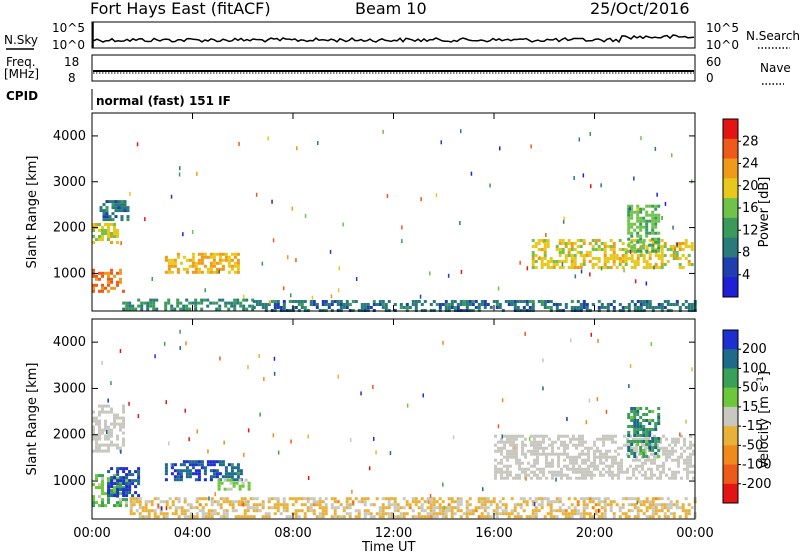 This screenshot has width=800, height=554. I want to click on velocity-ytick-label: 3000, so click(69, 388).